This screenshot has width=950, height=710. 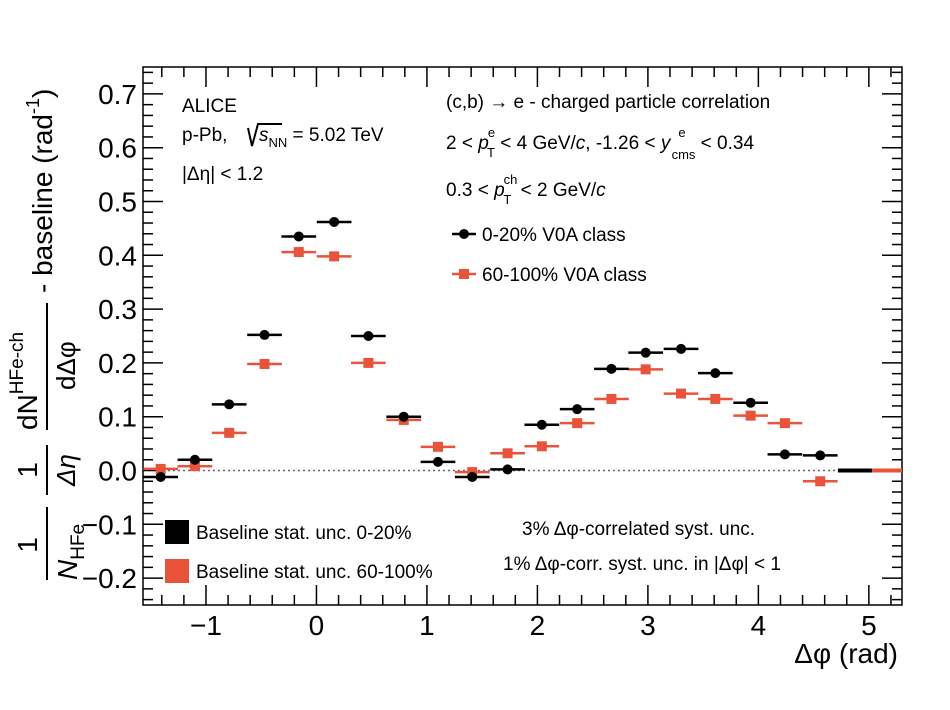 I want to click on ylabel-frac1-den-sub: HFe, so click(x=78, y=542).